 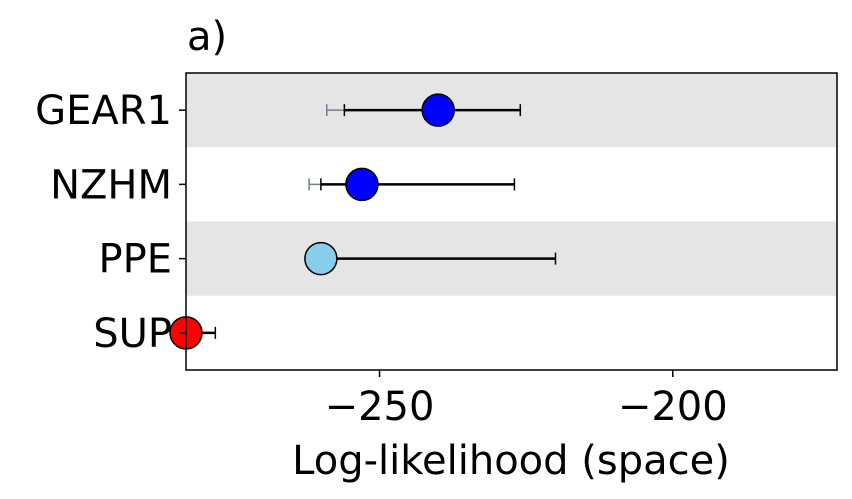 I want to click on y-tick-label: SUP, so click(x=132, y=334).